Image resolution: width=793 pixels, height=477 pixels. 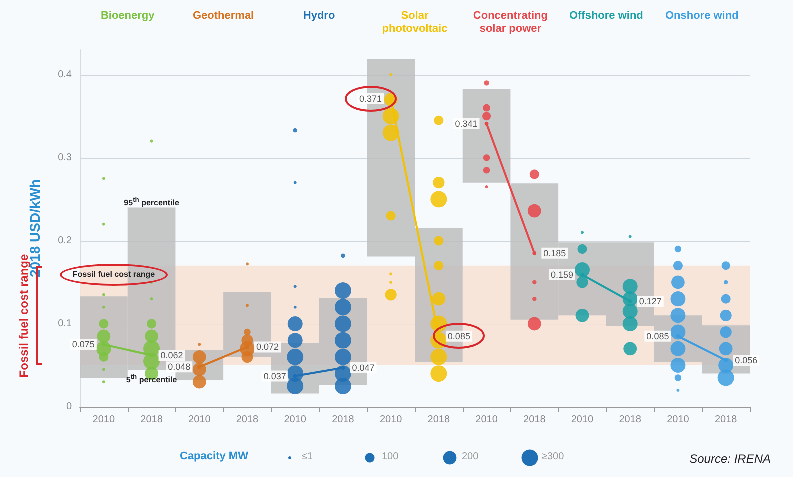 What do you see at coordinates (391, 457) in the screenshot?
I see `legend-label: 100` at bounding box center [391, 457].